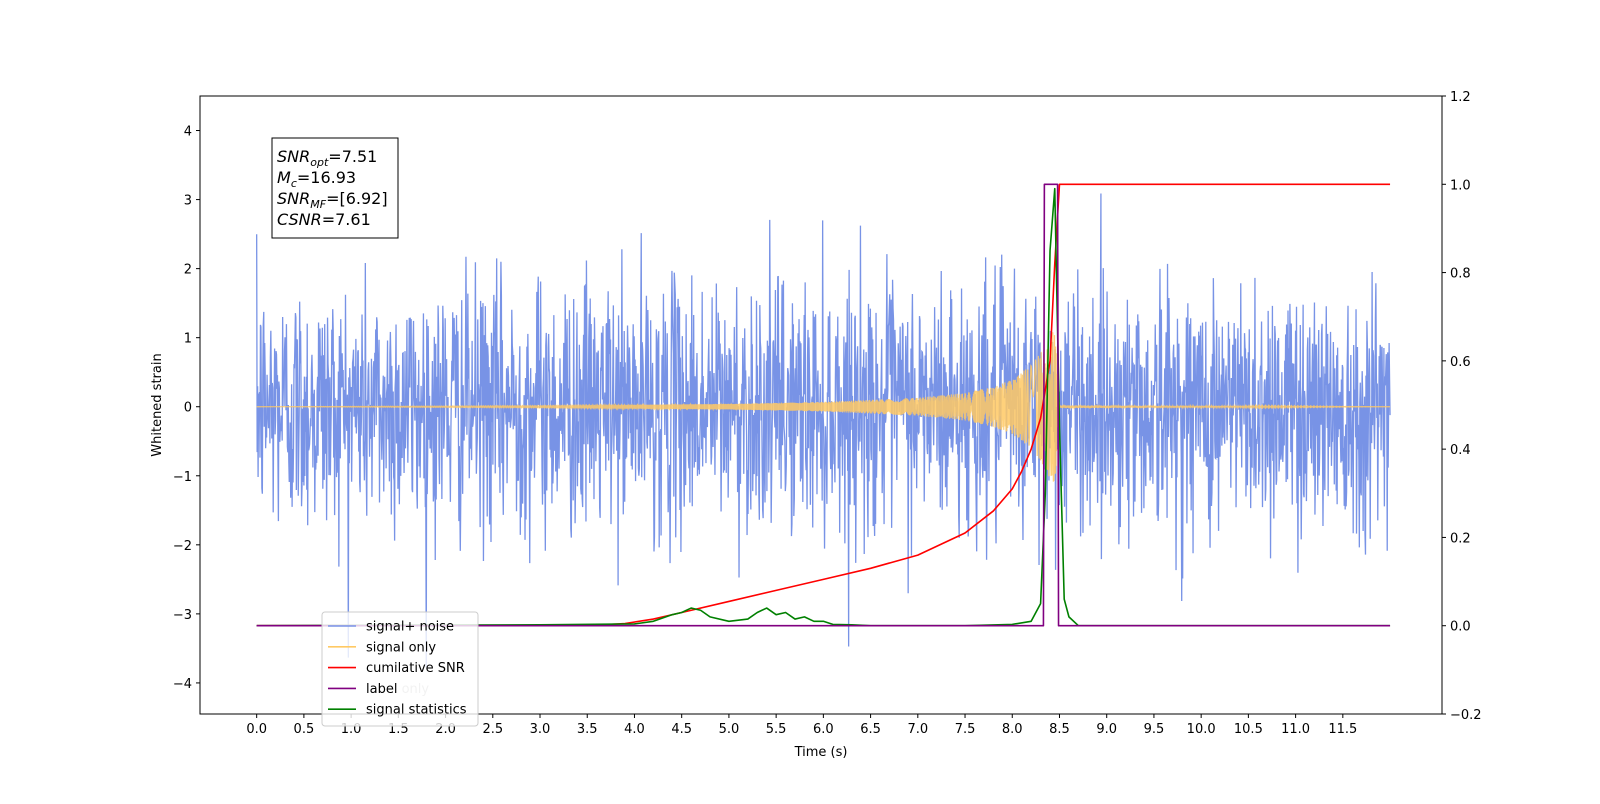  I want to click on annotation-value: =[6.92], so click(357, 198).